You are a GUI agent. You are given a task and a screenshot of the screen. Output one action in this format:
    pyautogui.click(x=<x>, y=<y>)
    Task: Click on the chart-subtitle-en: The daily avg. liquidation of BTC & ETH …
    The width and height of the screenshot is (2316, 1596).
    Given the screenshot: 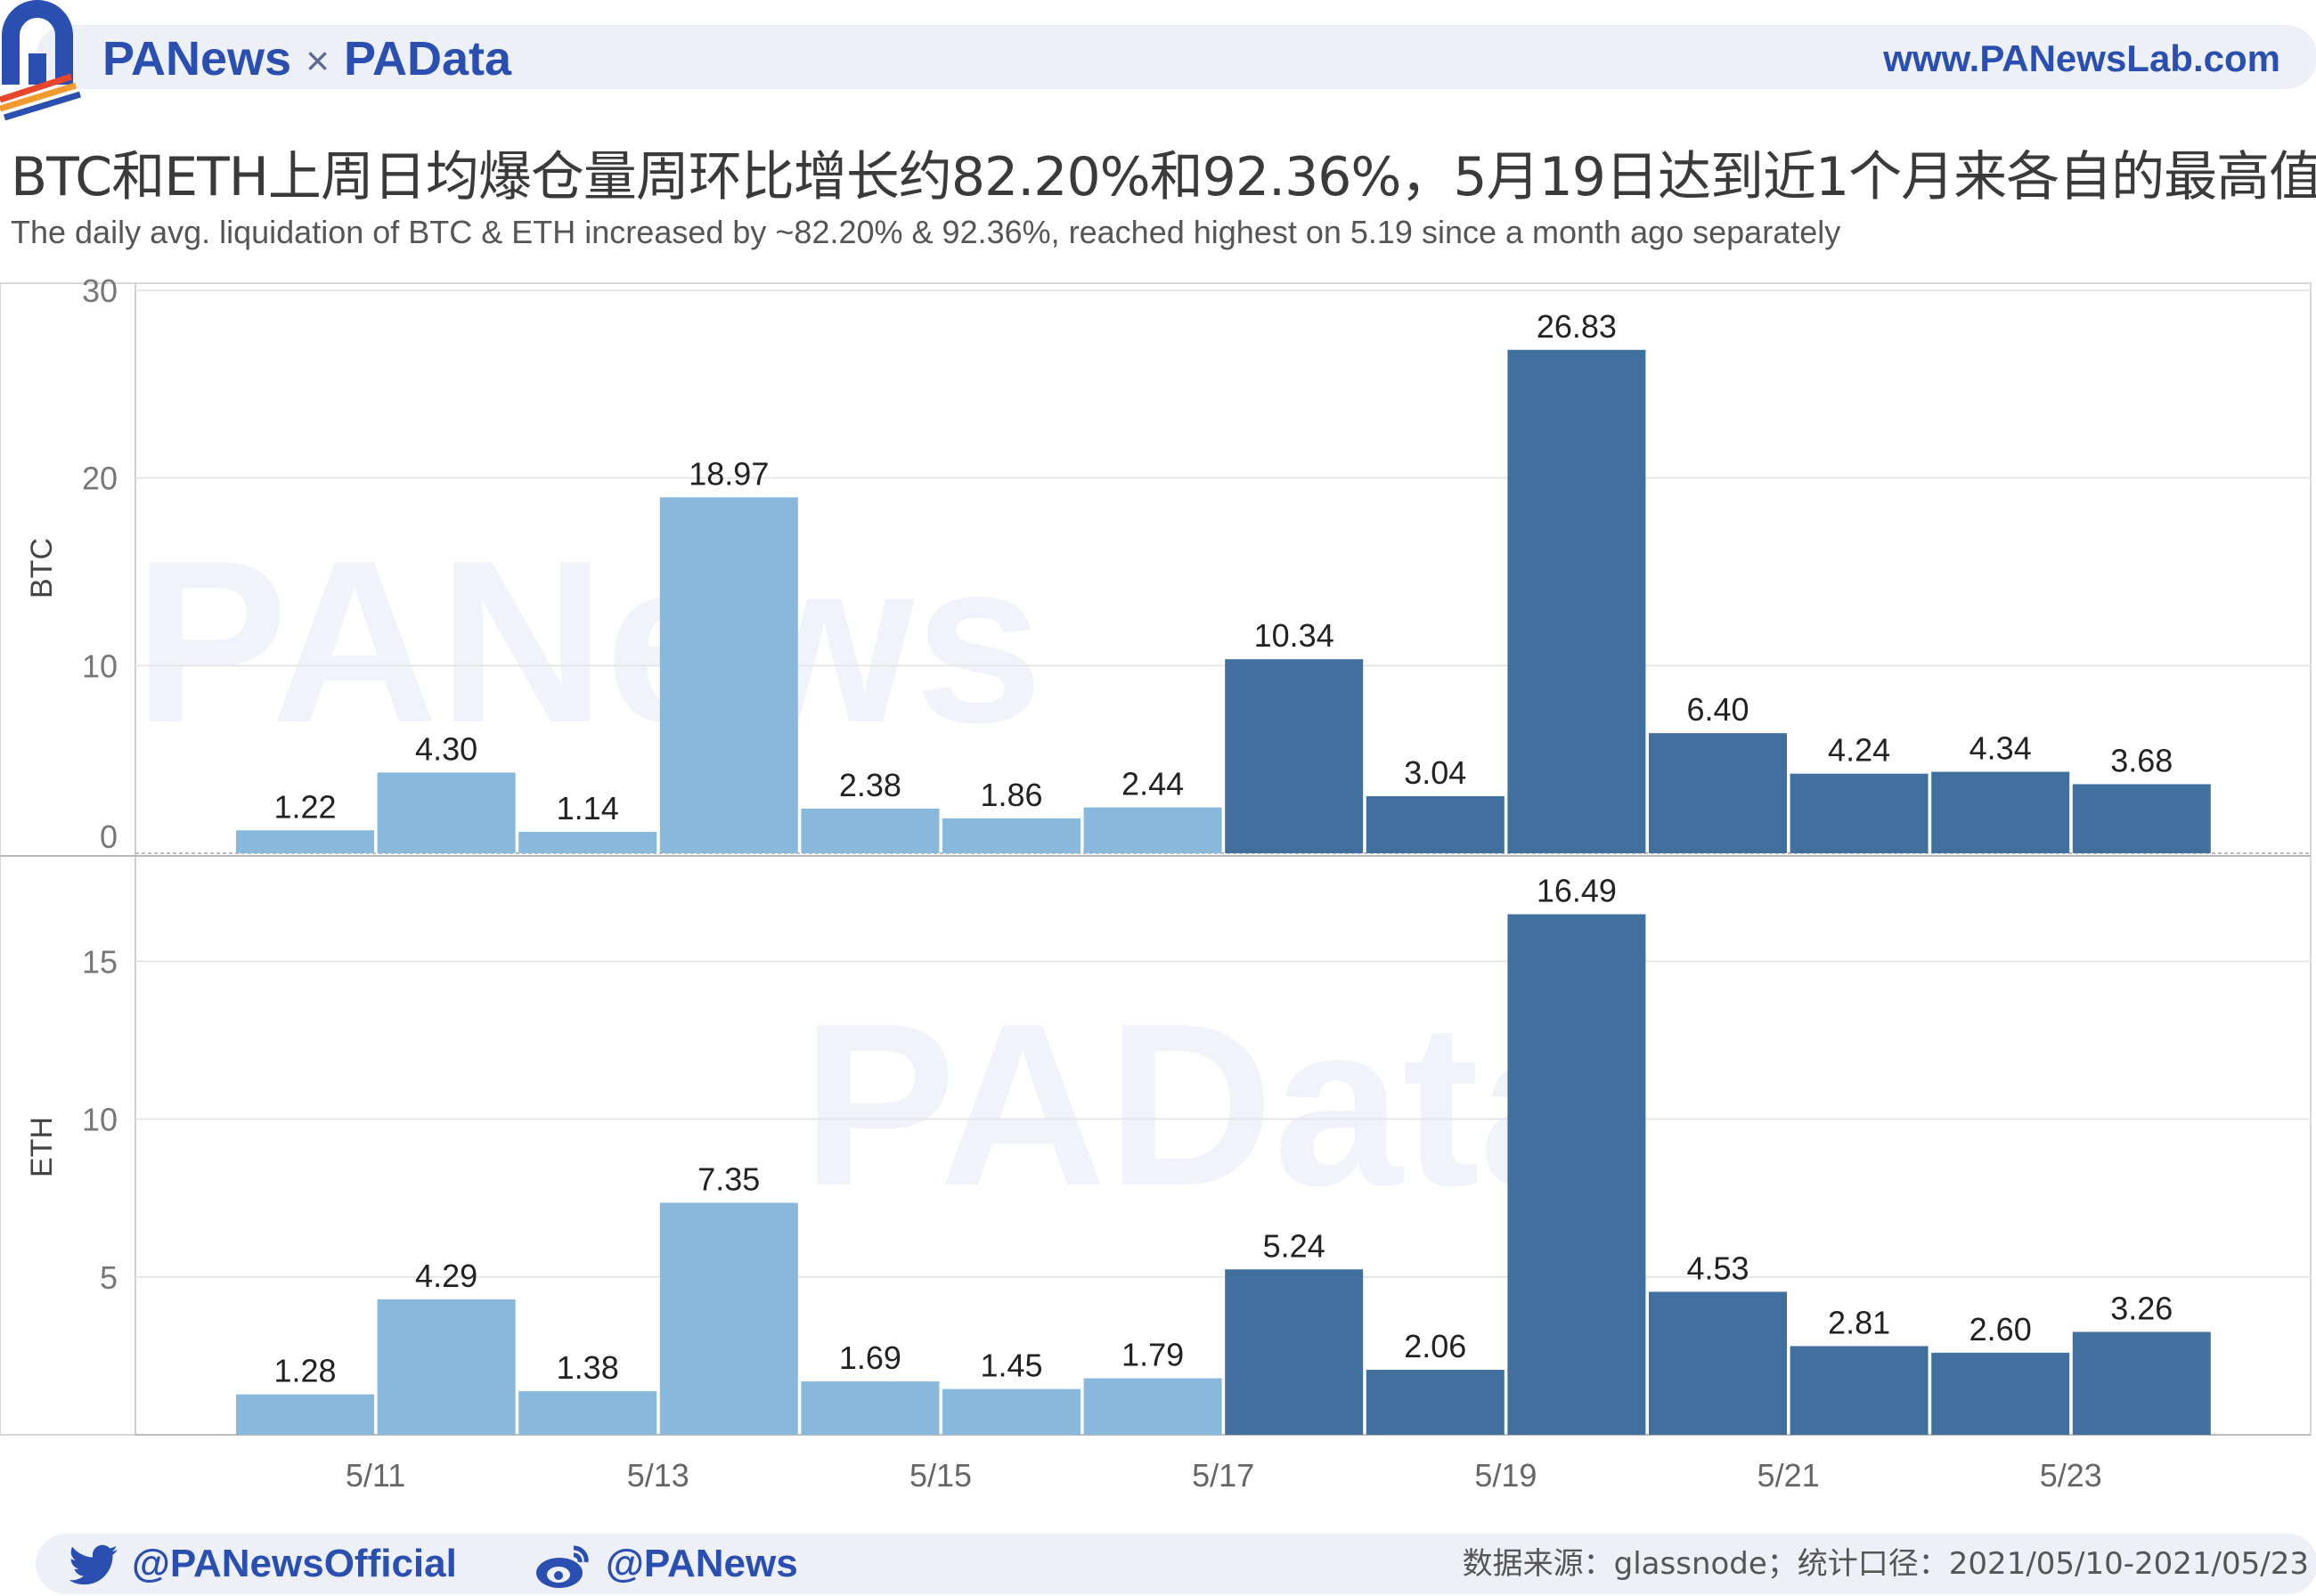 What is the action you would take?
    pyautogui.click(x=926, y=232)
    